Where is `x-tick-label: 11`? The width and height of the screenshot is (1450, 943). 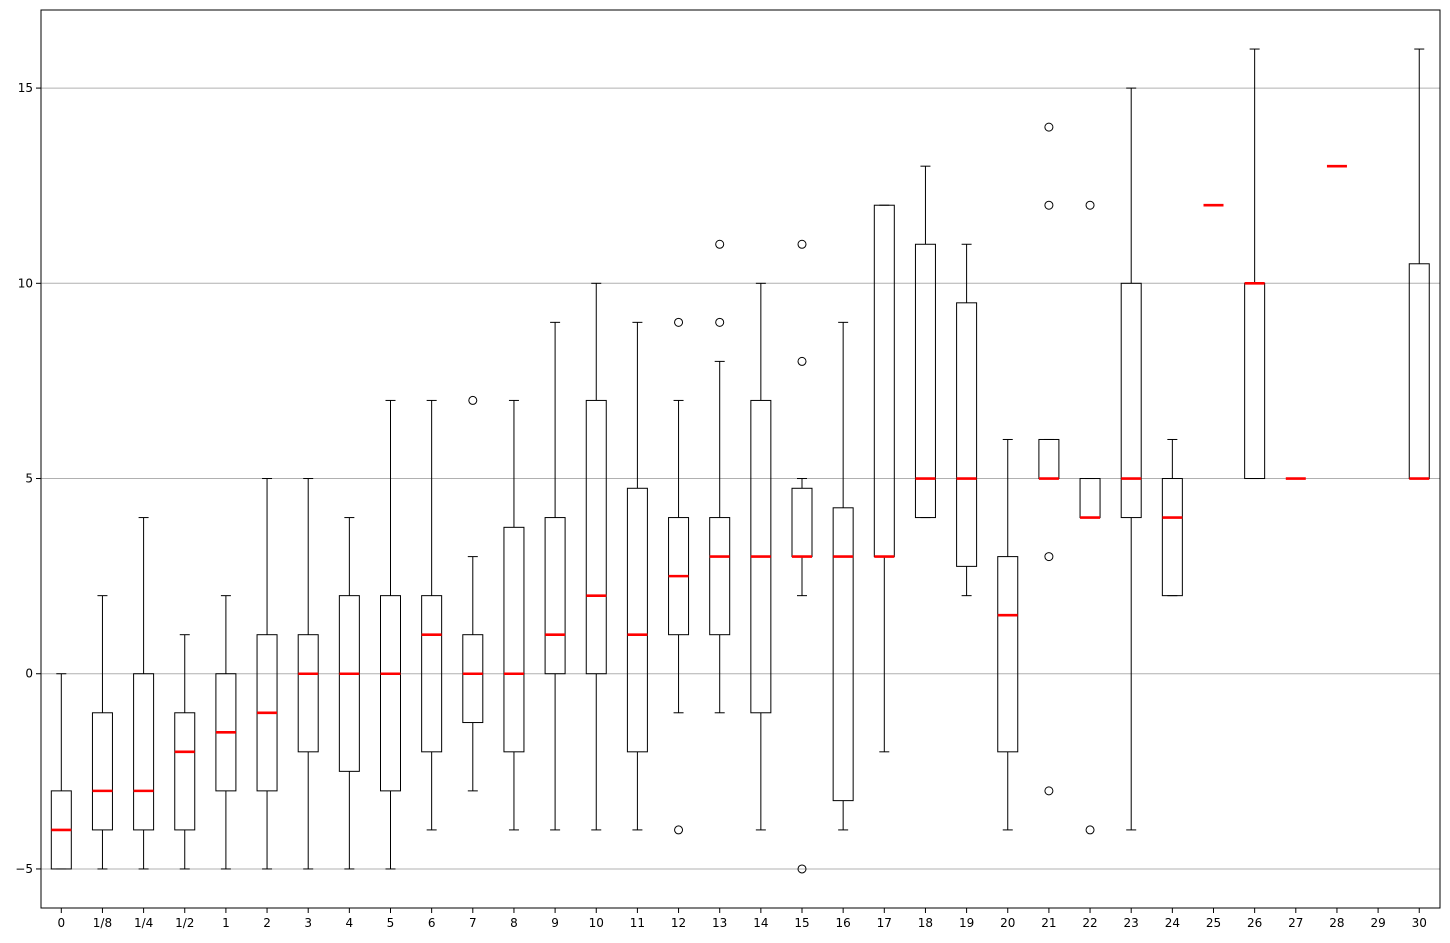
x-tick-label: 11 is located at coordinates (637, 923).